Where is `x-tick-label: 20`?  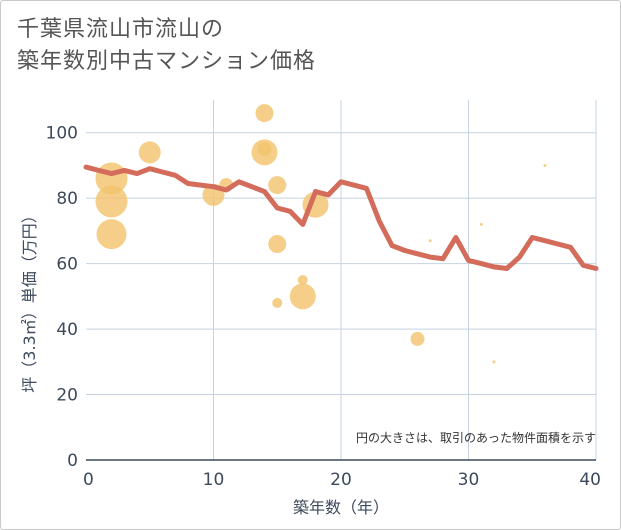 x-tick-label: 20 is located at coordinates (341, 480).